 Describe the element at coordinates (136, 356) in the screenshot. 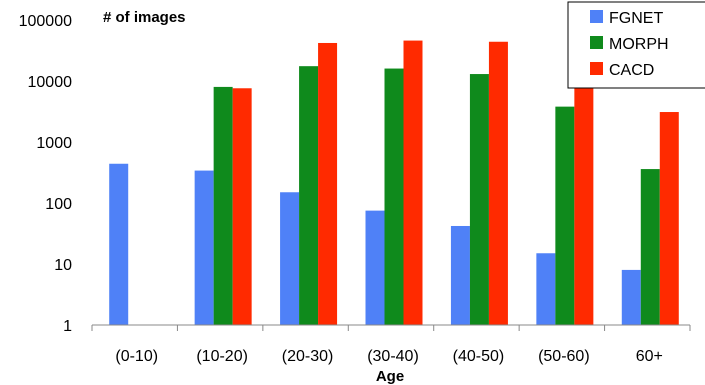

I see `x-tick-label: (0-10)` at that location.